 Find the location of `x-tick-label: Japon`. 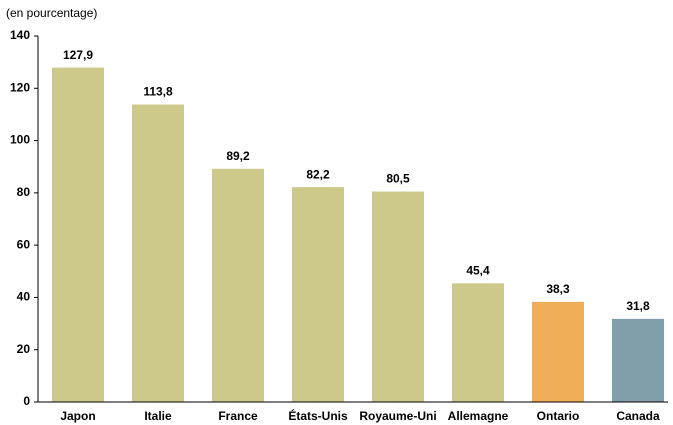

x-tick-label: Japon is located at coordinates (77, 416).